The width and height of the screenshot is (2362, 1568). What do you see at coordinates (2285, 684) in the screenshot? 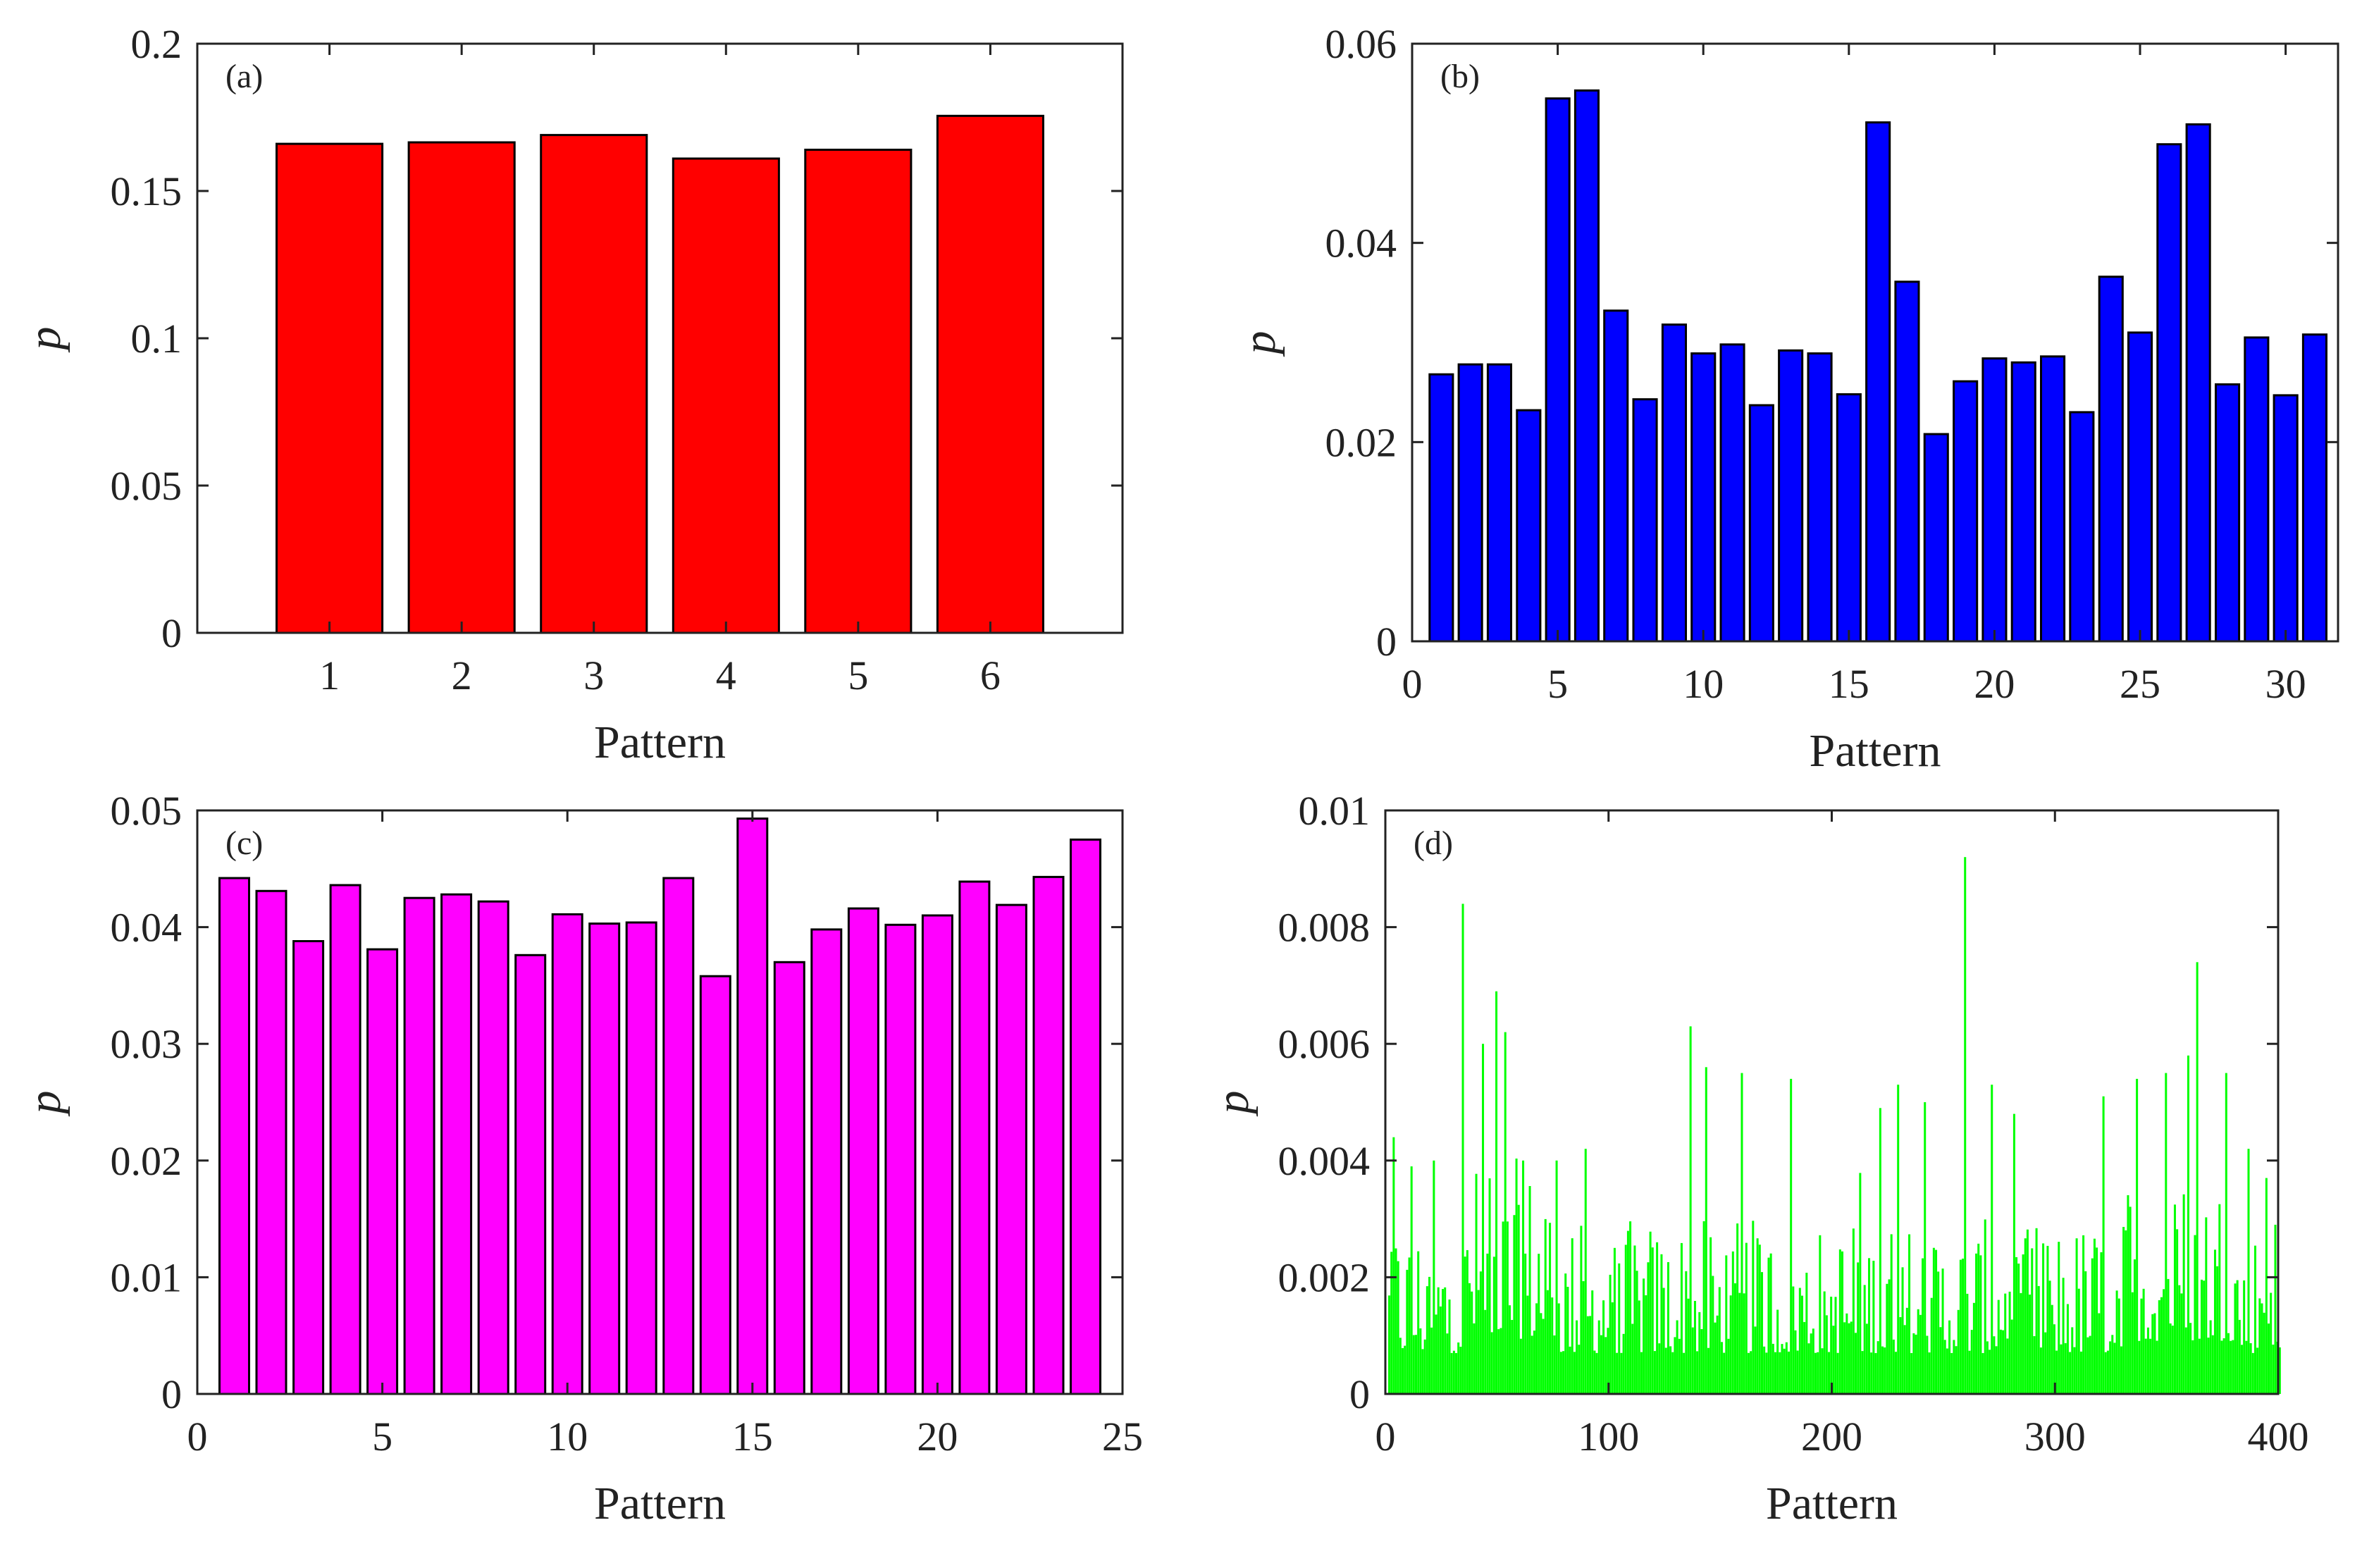
I see `x-tick-label: 30` at bounding box center [2285, 684].